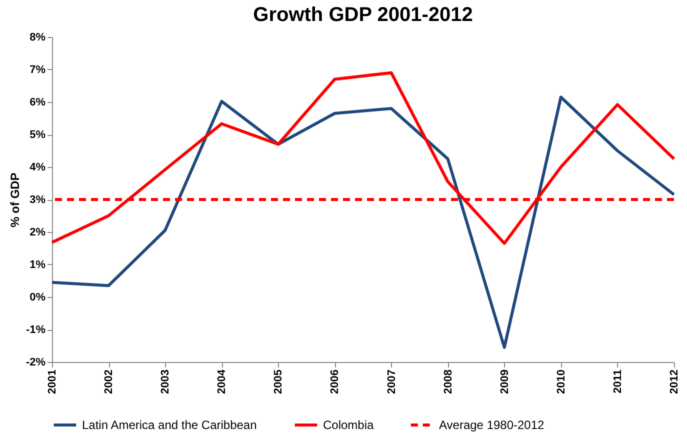 The width and height of the screenshot is (687, 436). What do you see at coordinates (335, 382) in the screenshot?
I see `x-tick-label: 2006` at bounding box center [335, 382].